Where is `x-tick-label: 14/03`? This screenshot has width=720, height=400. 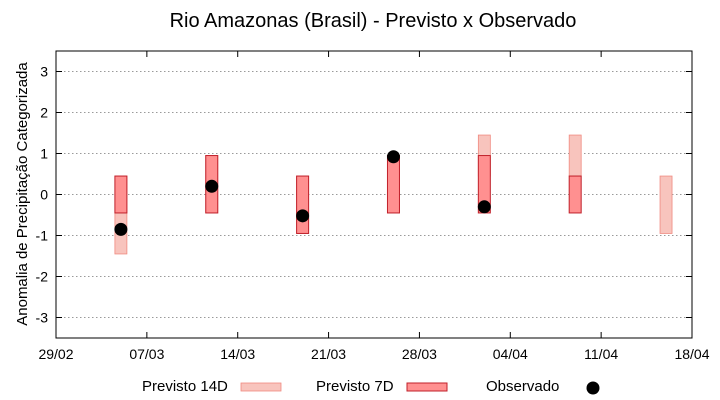 x-tick-label: 14/03 is located at coordinates (237, 354).